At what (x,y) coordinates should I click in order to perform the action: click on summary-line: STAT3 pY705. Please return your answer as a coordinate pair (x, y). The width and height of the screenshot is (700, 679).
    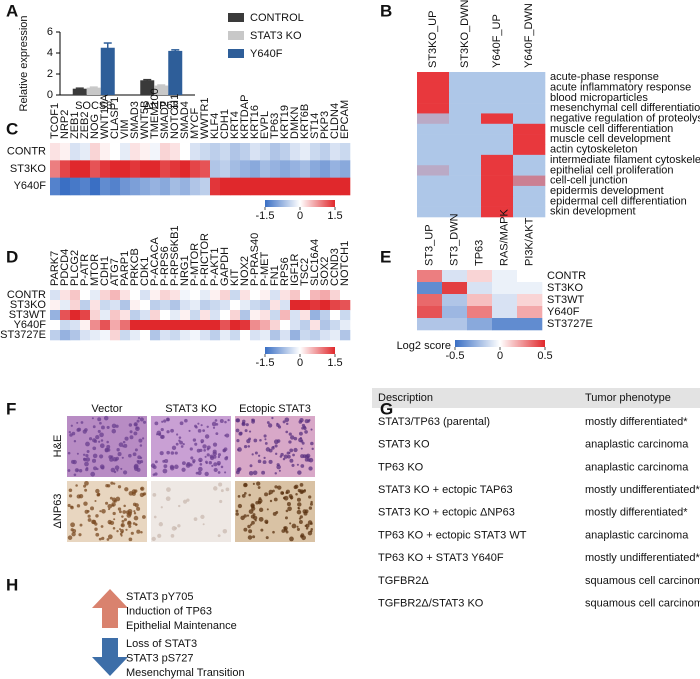
    Looking at the image, I should click on (159, 597).